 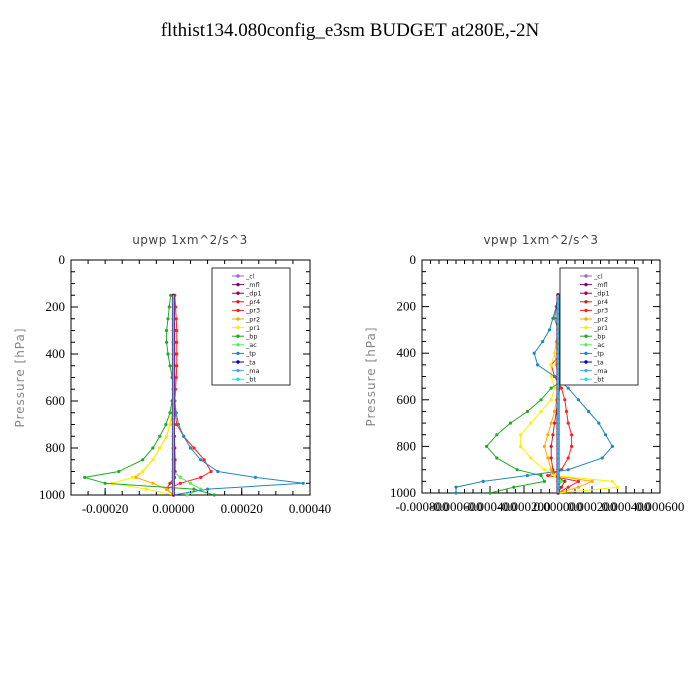 What do you see at coordinates (310, 508) in the screenshot?
I see `x-tick-label: 0.00040` at bounding box center [310, 508].